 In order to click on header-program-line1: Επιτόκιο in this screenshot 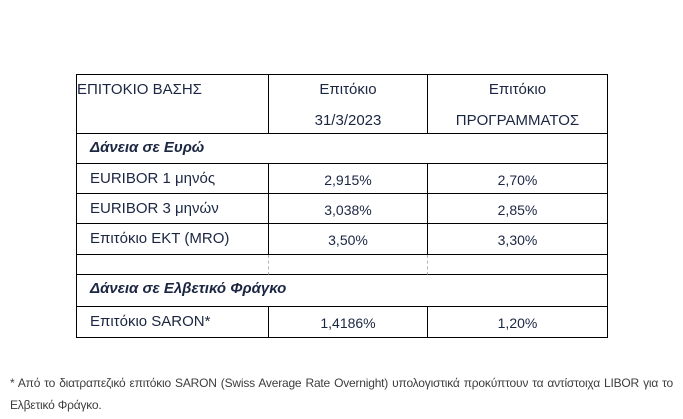, I will do `click(517, 89)`.